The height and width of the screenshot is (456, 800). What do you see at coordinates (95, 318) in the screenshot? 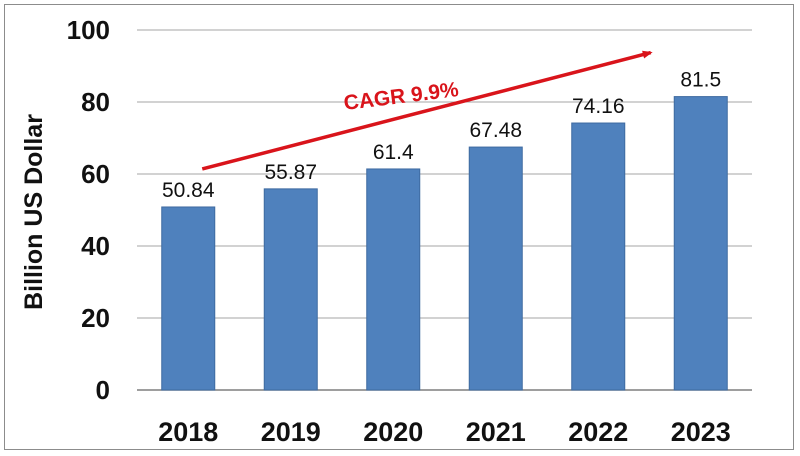
I see `y-tick-label: 20` at bounding box center [95, 318].